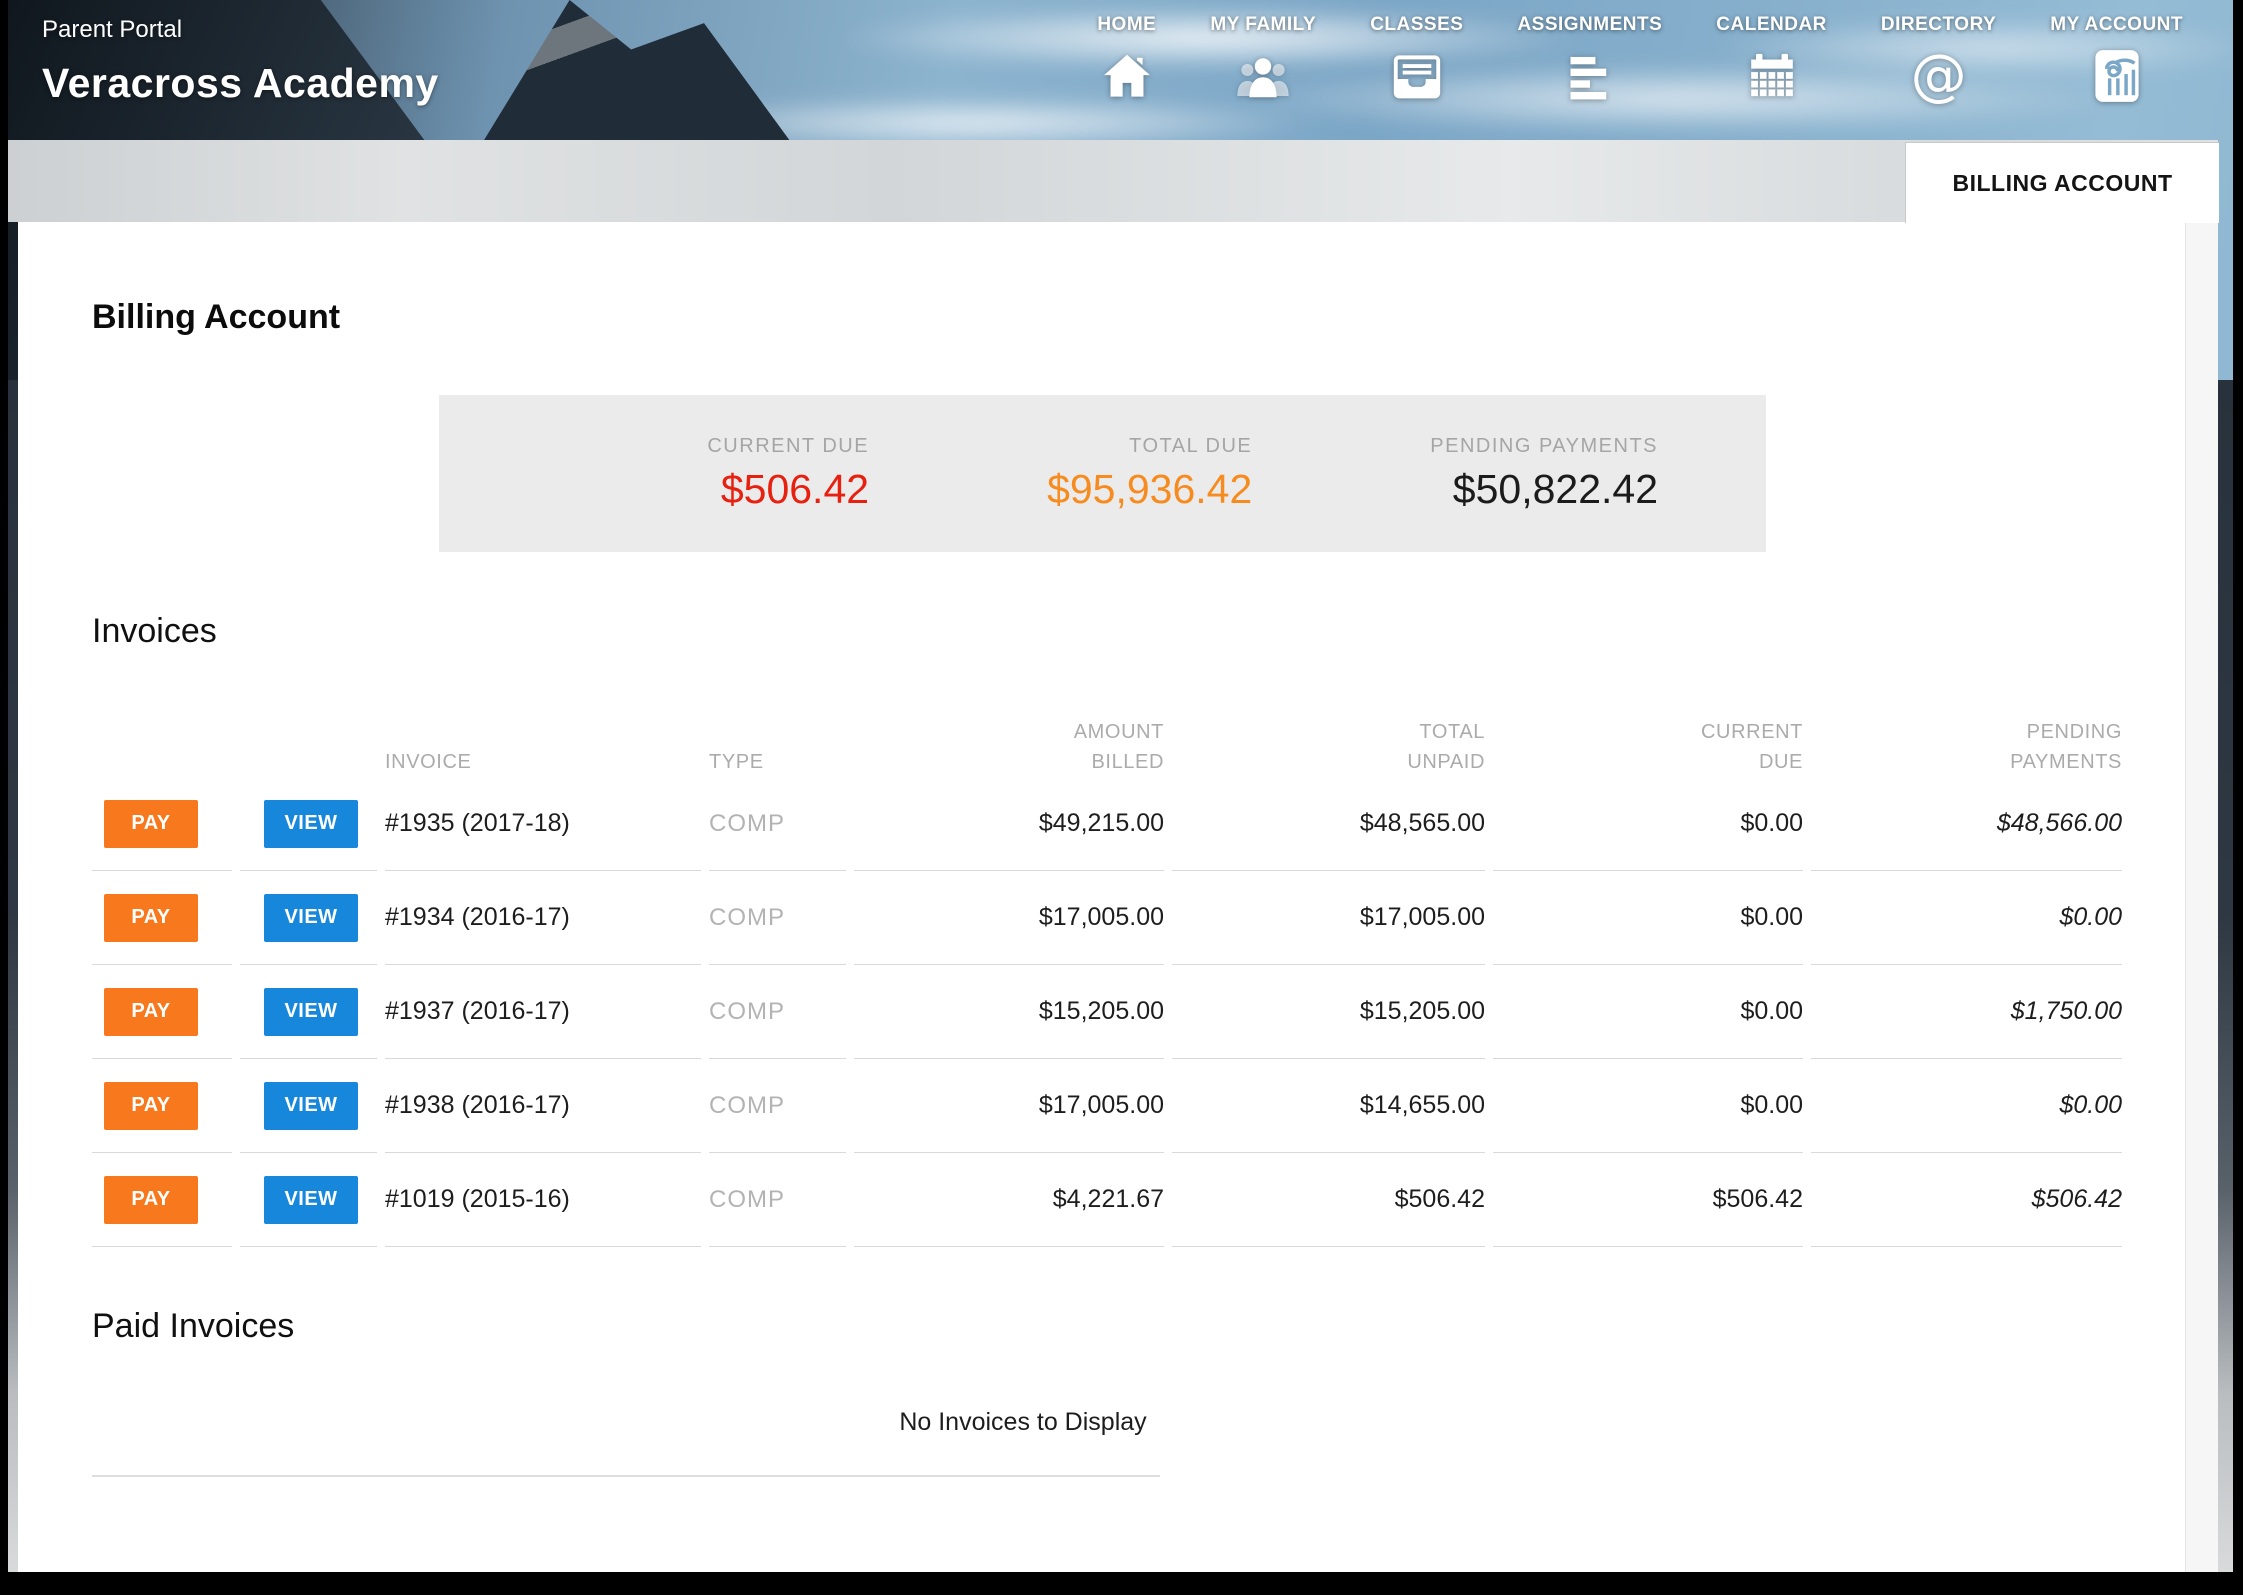 The image size is (2243, 1595). I want to click on nav-item-directory: DIRECTORY @, so click(1938, 61).